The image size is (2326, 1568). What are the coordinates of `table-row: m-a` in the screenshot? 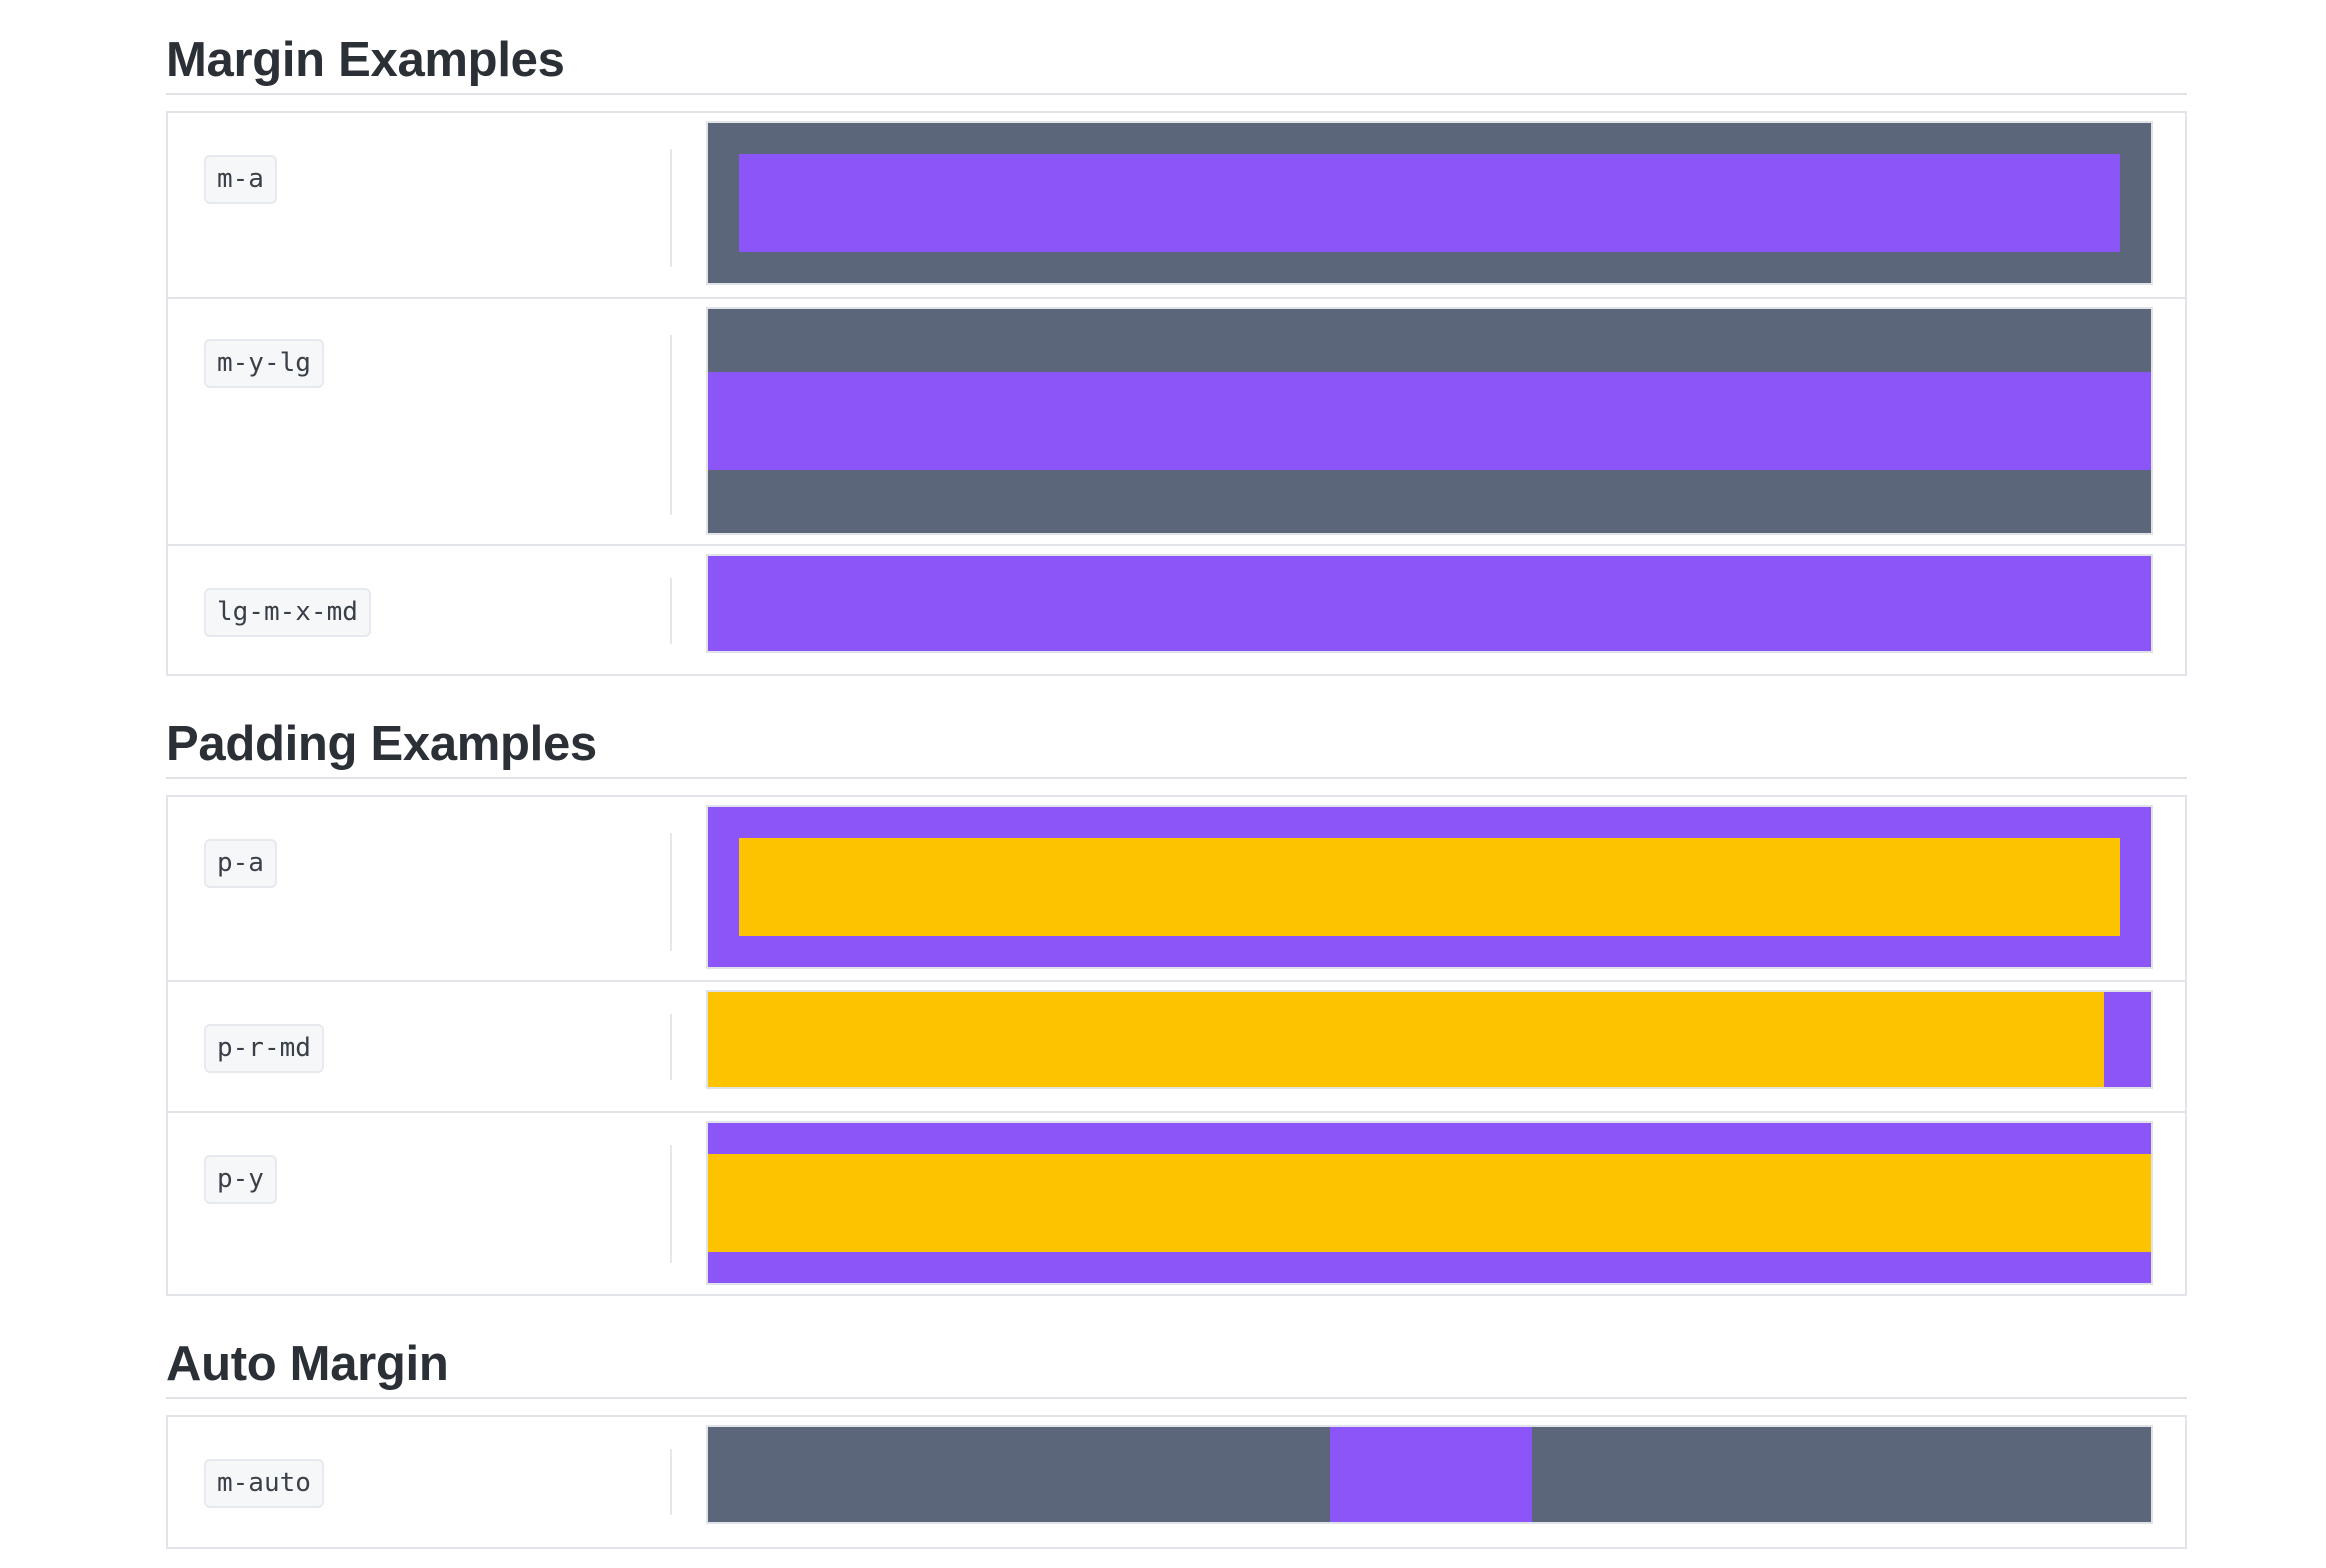 It's located at (1176, 205).